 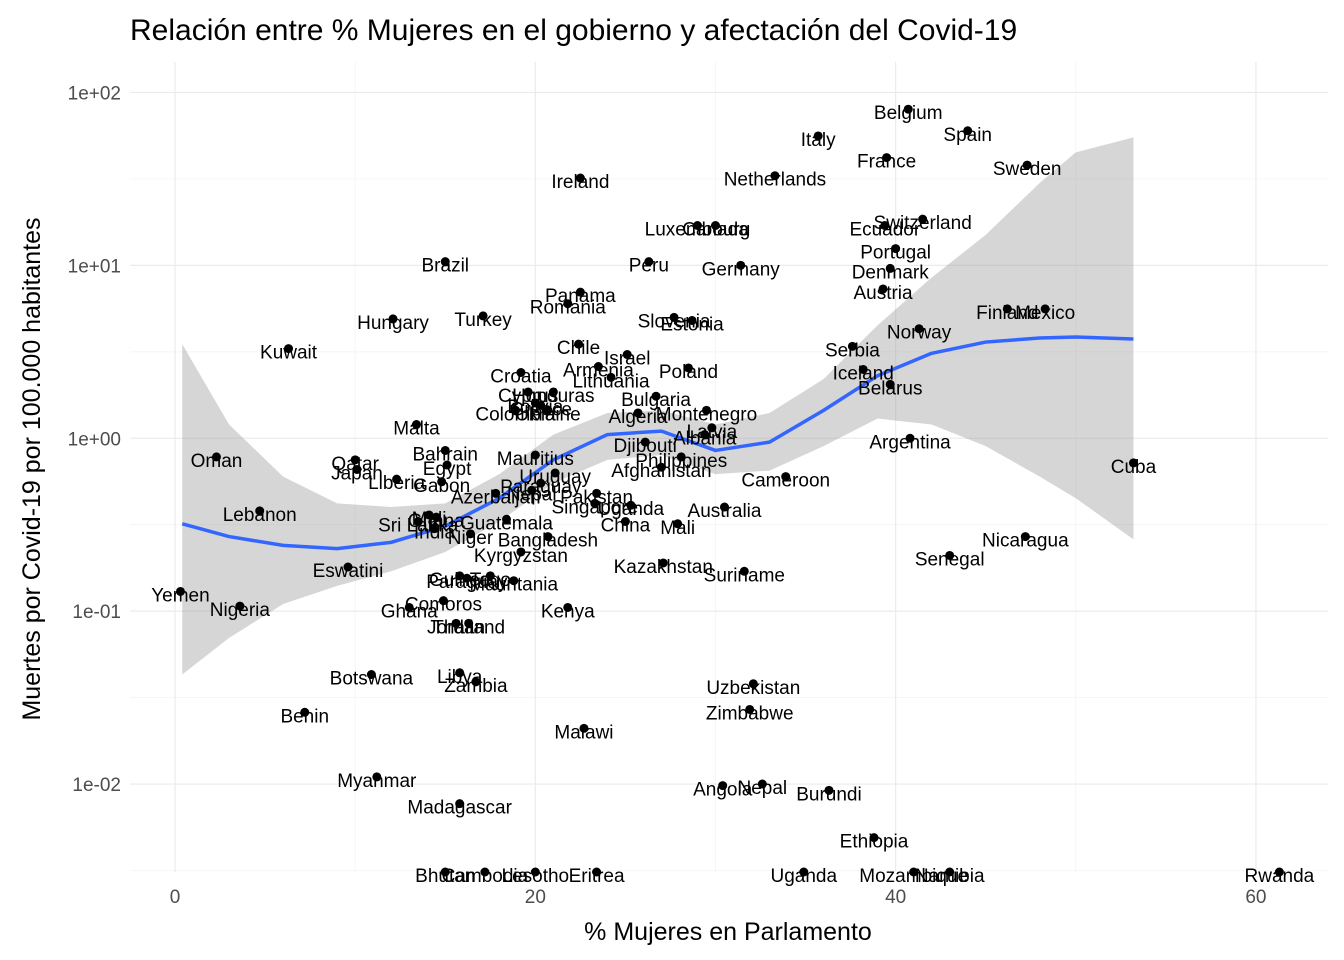 I want to click on point-label: Cambodia, so click(x=485, y=876).